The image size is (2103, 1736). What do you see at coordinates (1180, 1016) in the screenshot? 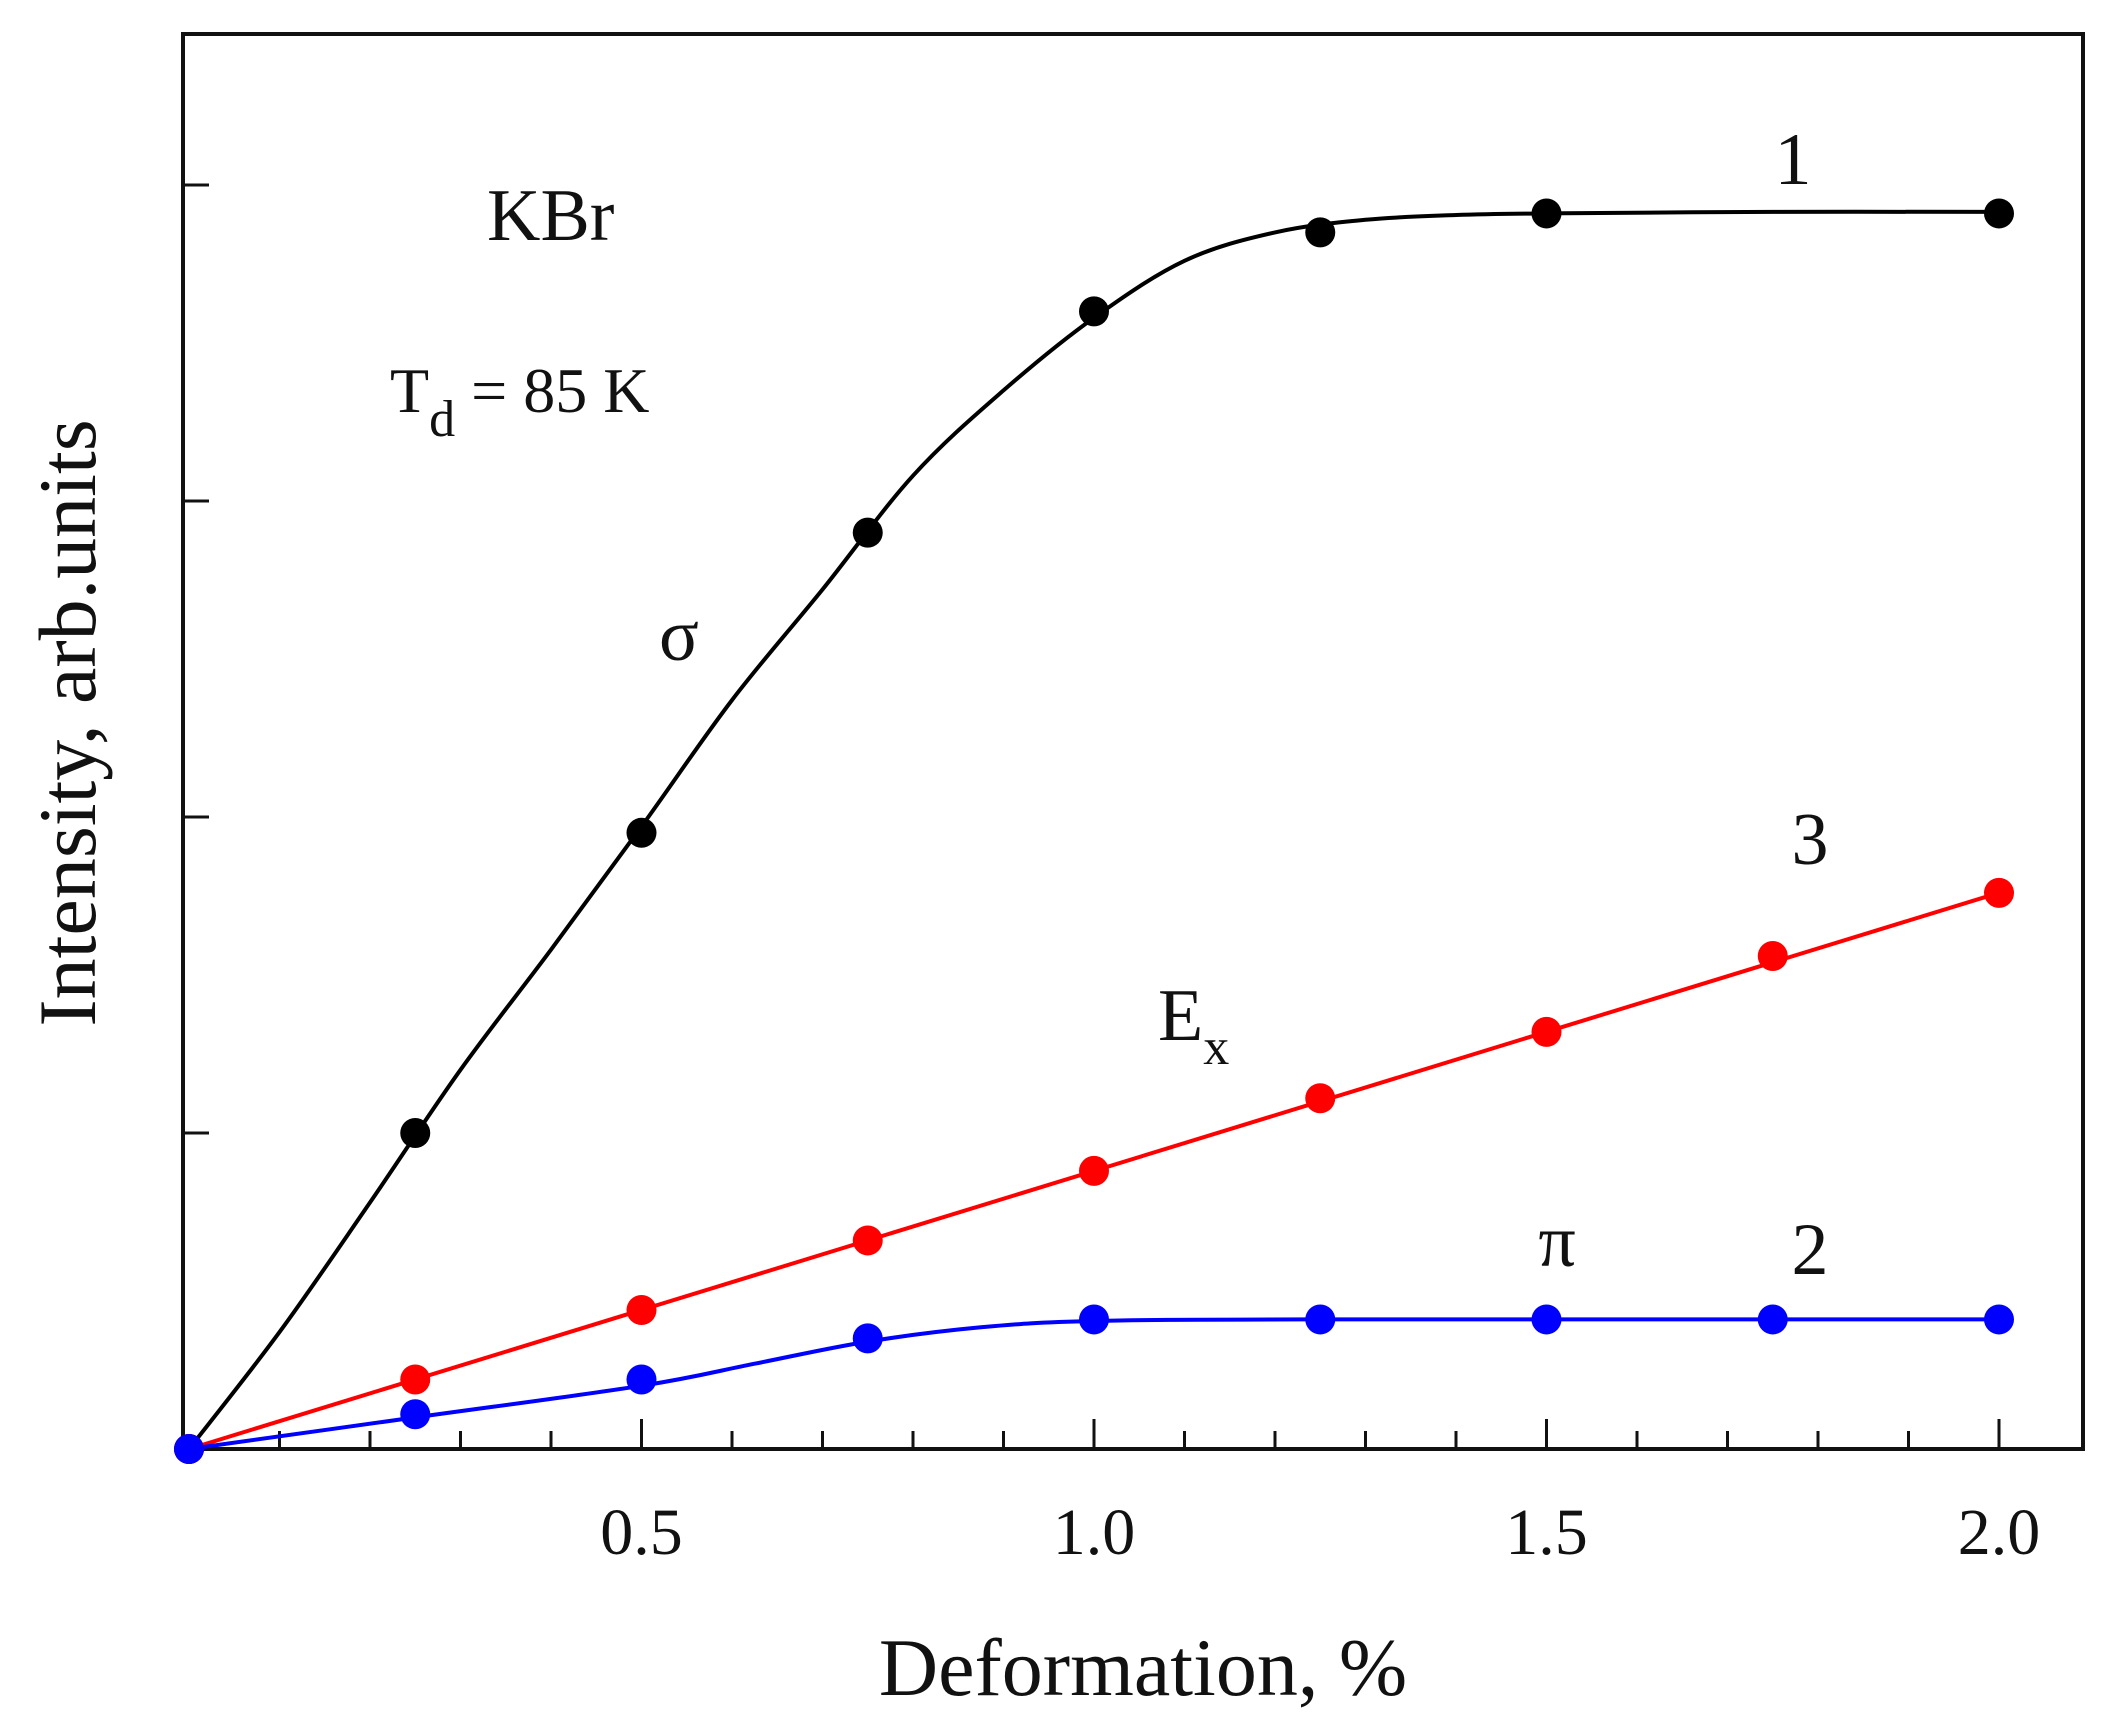
I see `series-3-symbol-main: E` at bounding box center [1180, 1016].